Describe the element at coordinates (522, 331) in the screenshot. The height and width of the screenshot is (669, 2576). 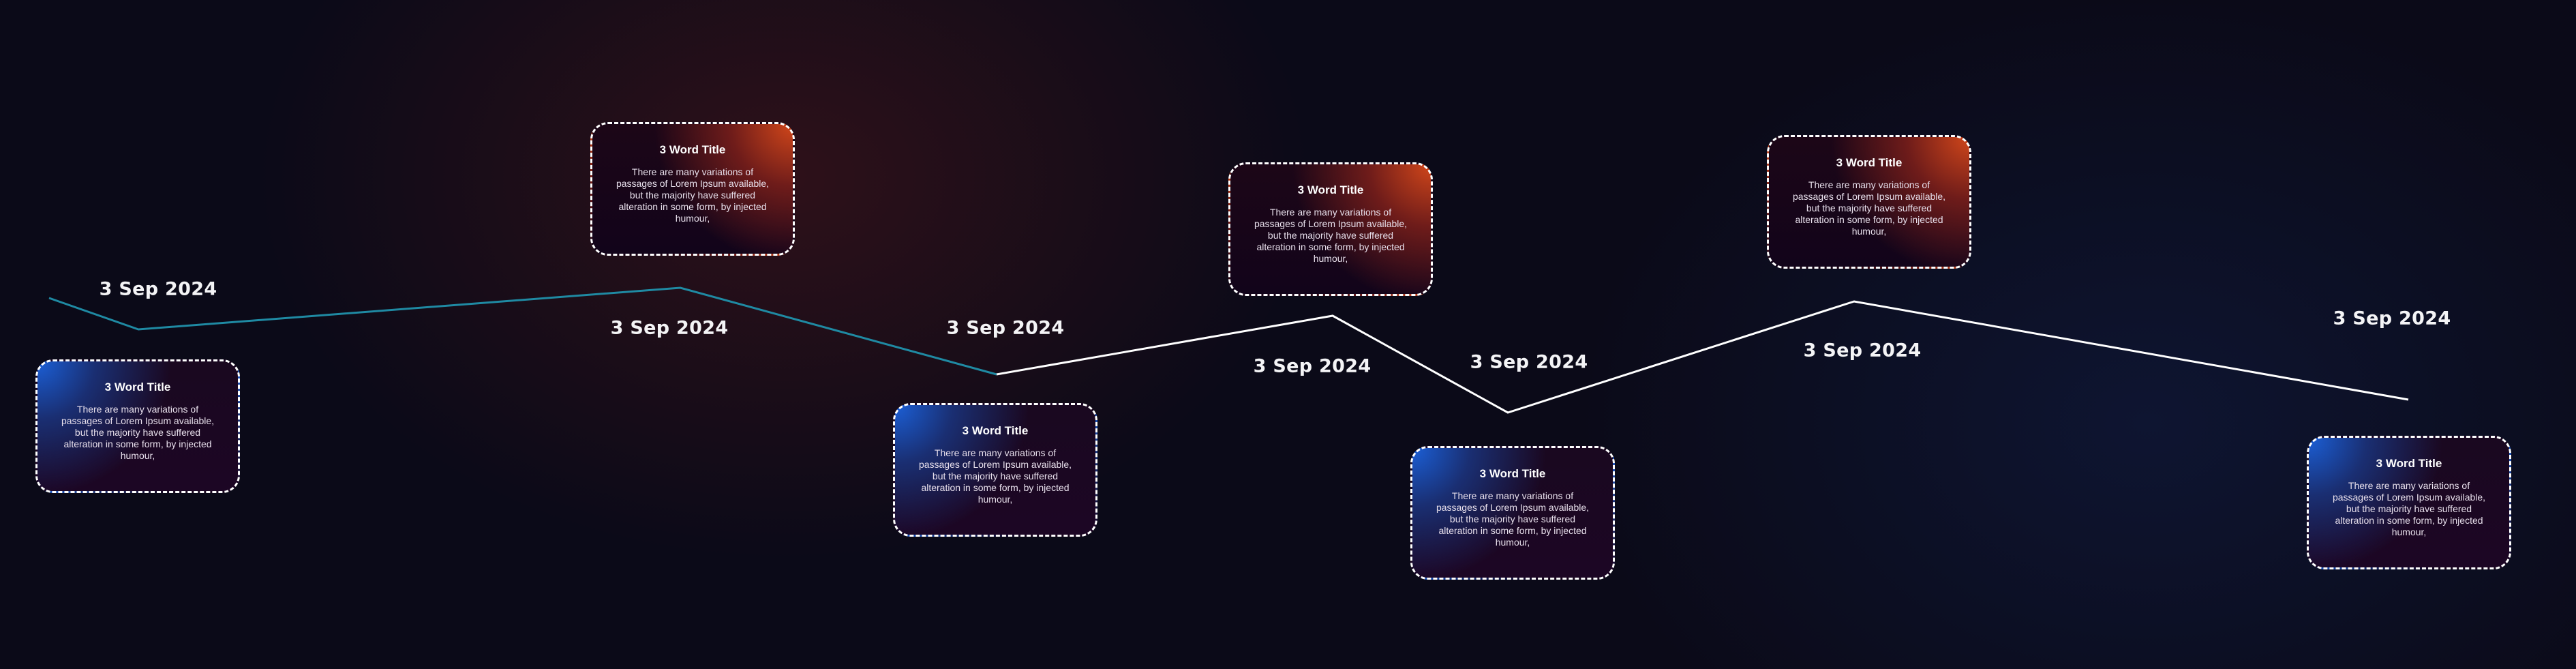
I see `timeline-segment-teal` at that location.